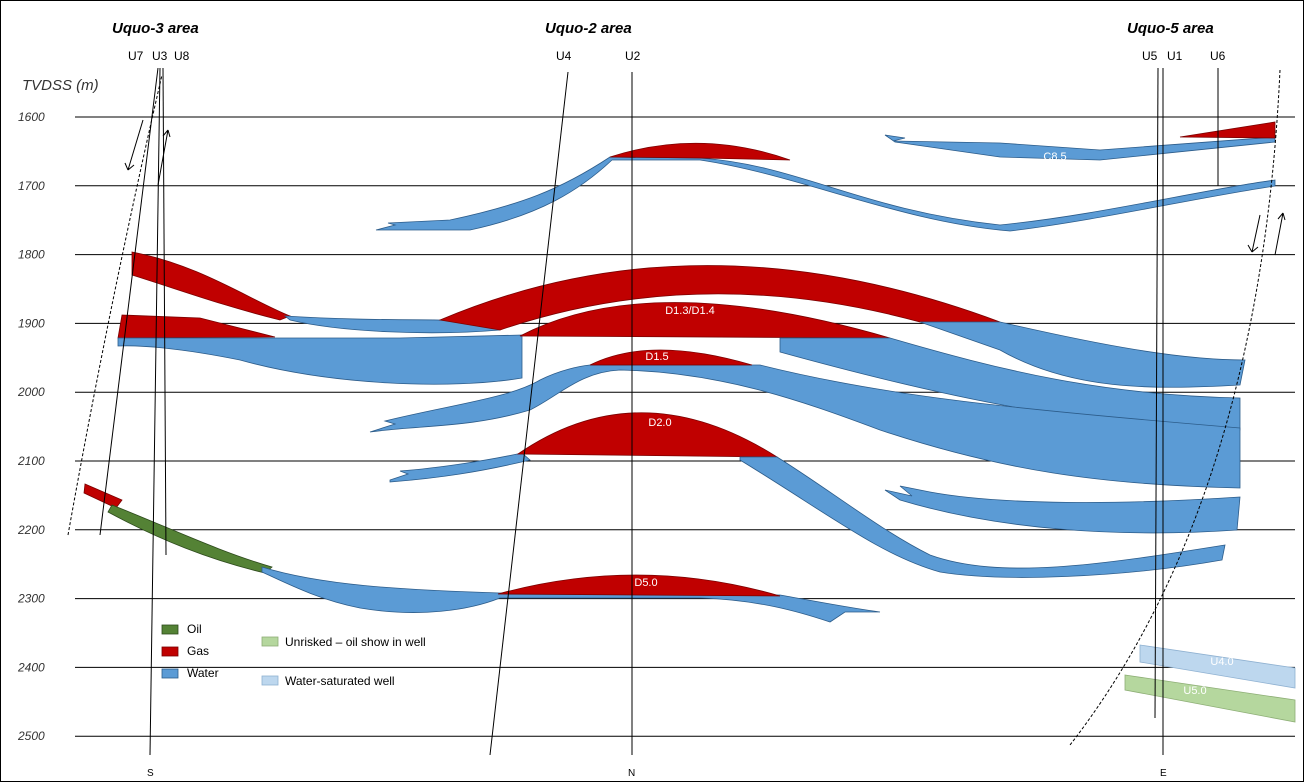 The width and height of the screenshot is (1304, 782). Describe the element at coordinates (645, 583) in the screenshot. I see `reservoir-label: D5.0` at that location.